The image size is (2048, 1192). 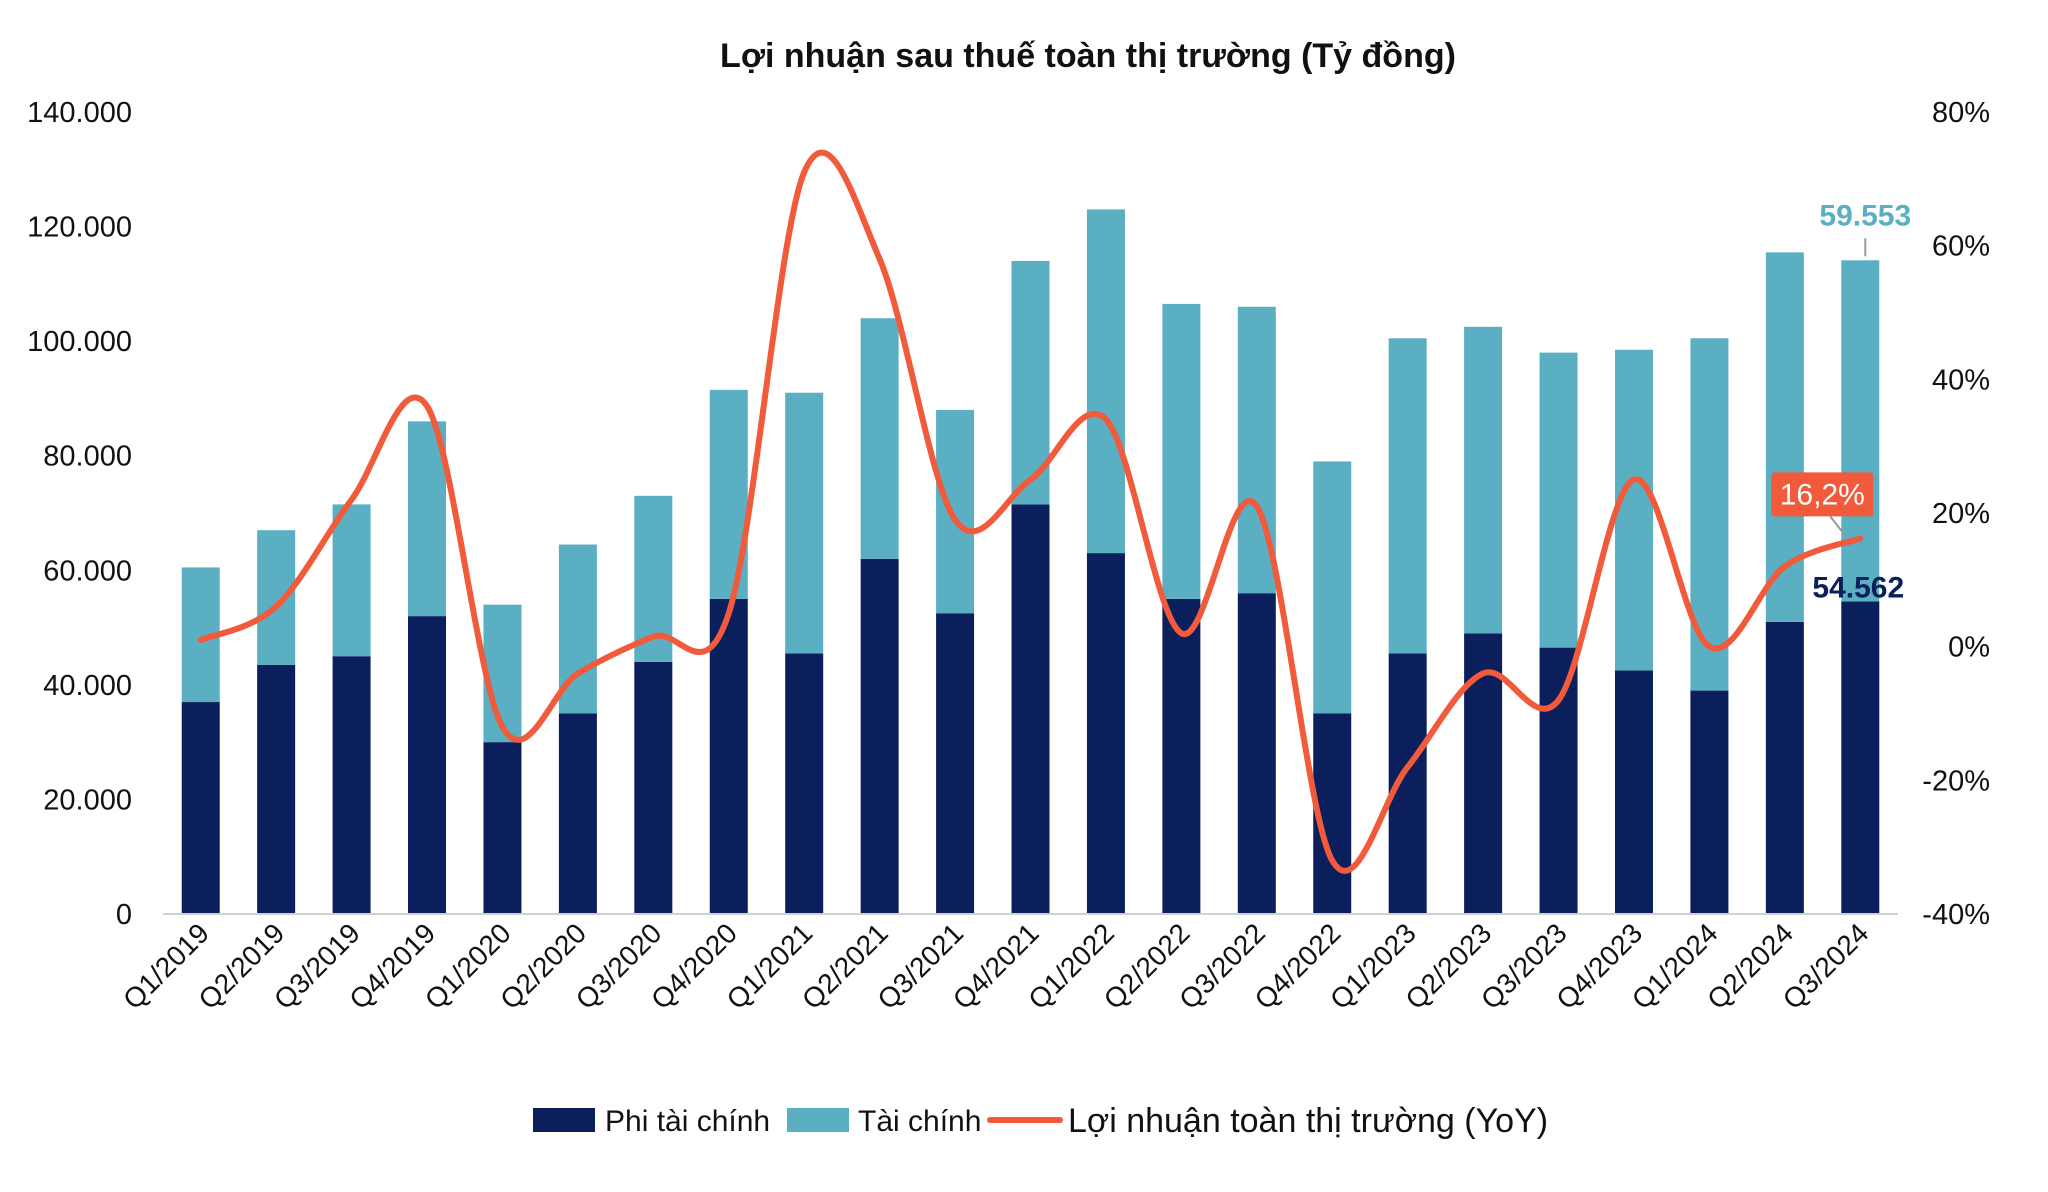 What do you see at coordinates (124, 915) in the screenshot?
I see `left-tick-label: 0` at bounding box center [124, 915].